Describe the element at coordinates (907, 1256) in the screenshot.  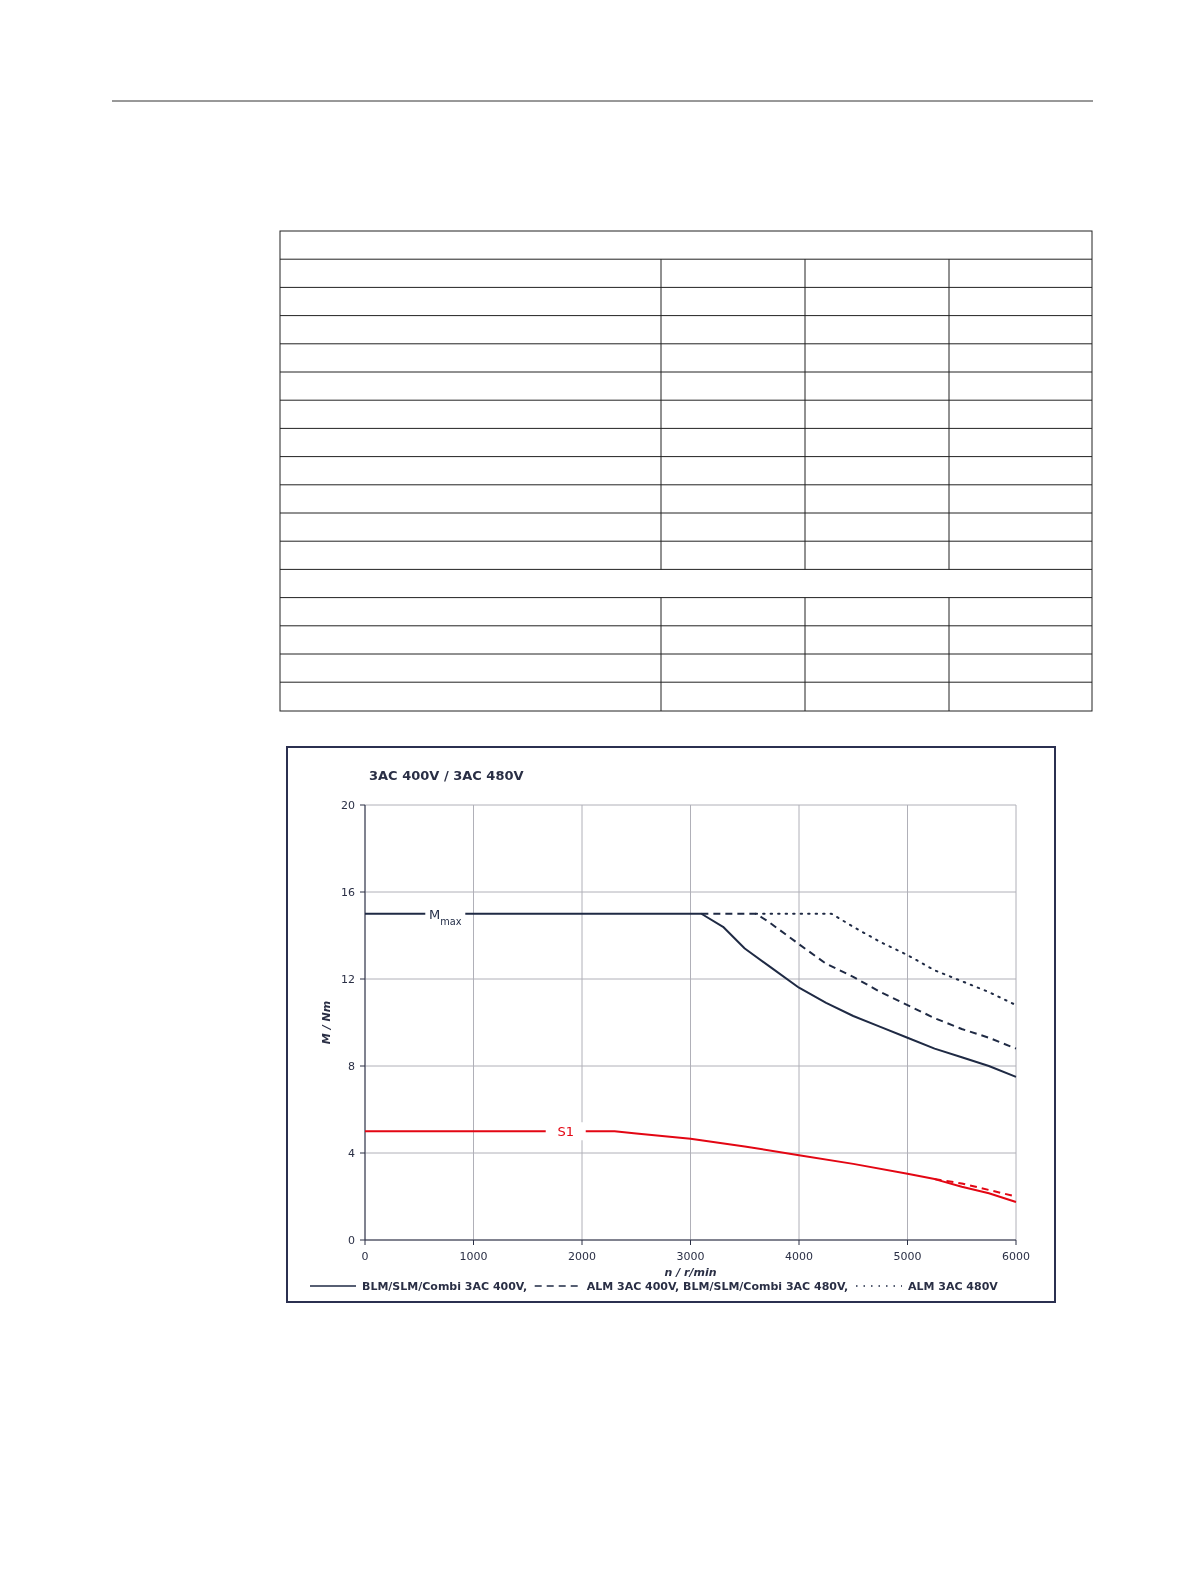
I see `x-tick-label: 5000` at that location.